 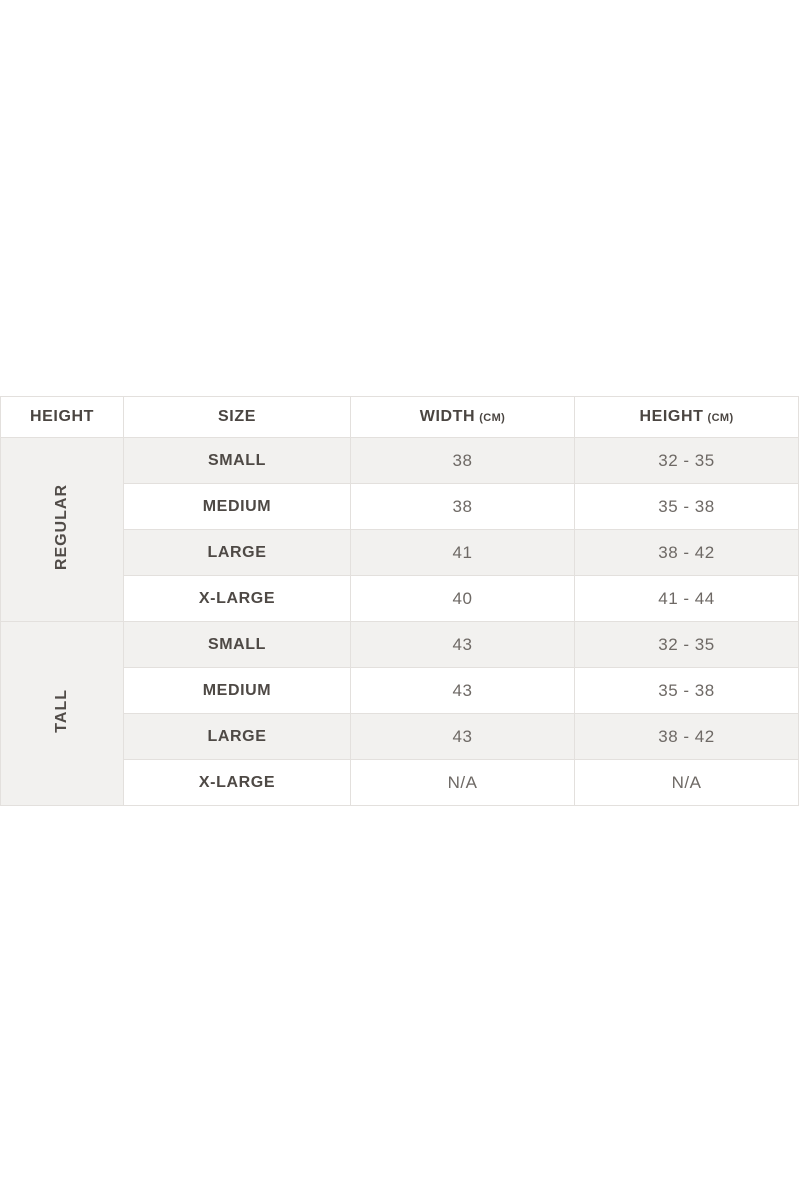 I want to click on col-header-height-cm-label: HEIGHT, so click(x=671, y=416).